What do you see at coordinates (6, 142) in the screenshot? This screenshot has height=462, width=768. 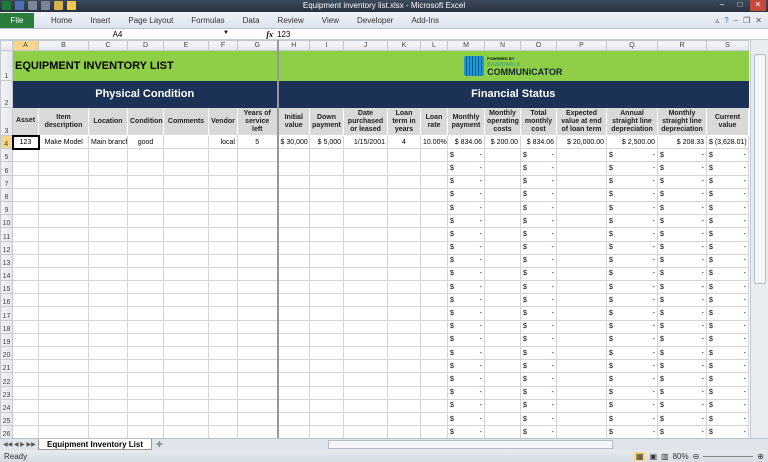 I see `row-header: 4` at bounding box center [6, 142].